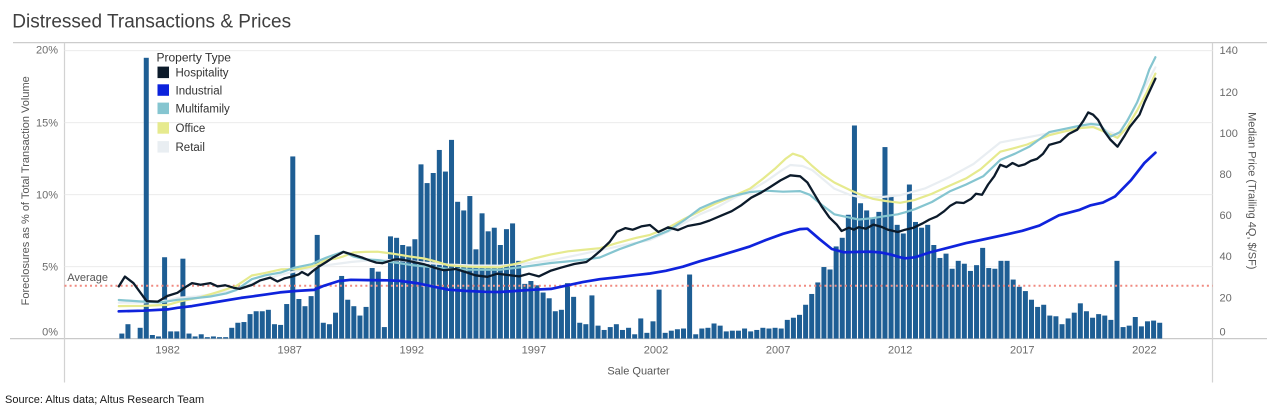  What do you see at coordinates (1226, 298) in the screenshot?
I see `svg-text: 20` at bounding box center [1226, 298].